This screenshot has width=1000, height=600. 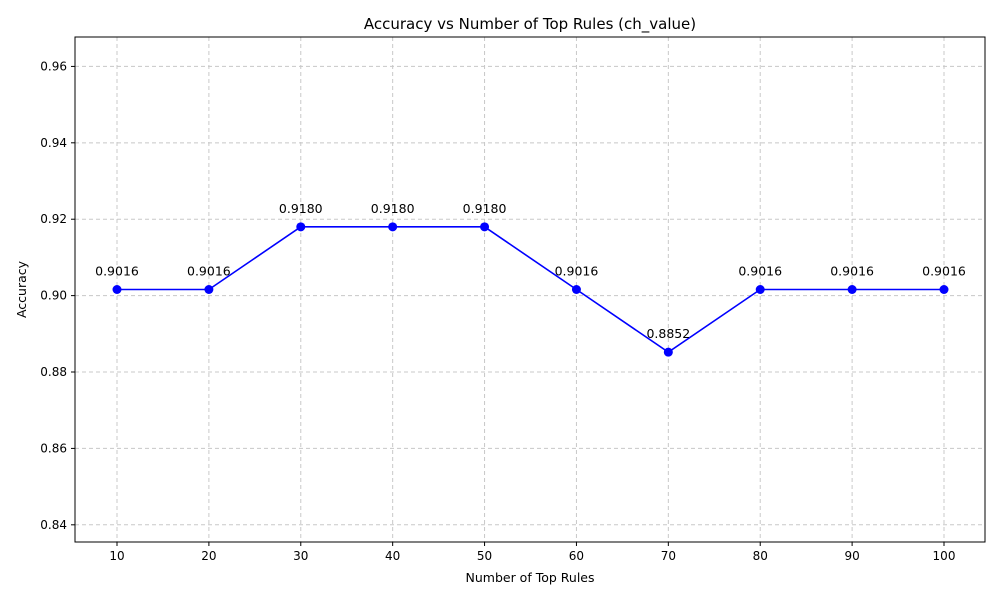 What do you see at coordinates (53, 296) in the screenshot?
I see `y-tick-label: 0.90` at bounding box center [53, 296].